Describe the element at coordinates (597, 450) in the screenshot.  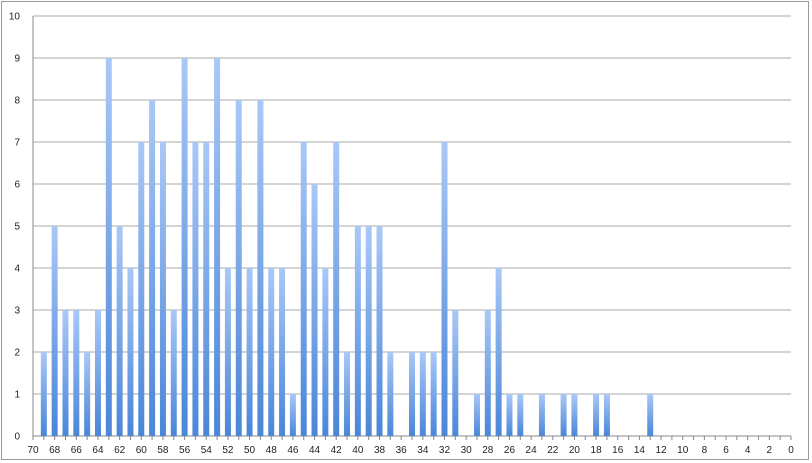
I see `x-tick-label: 18` at that location.